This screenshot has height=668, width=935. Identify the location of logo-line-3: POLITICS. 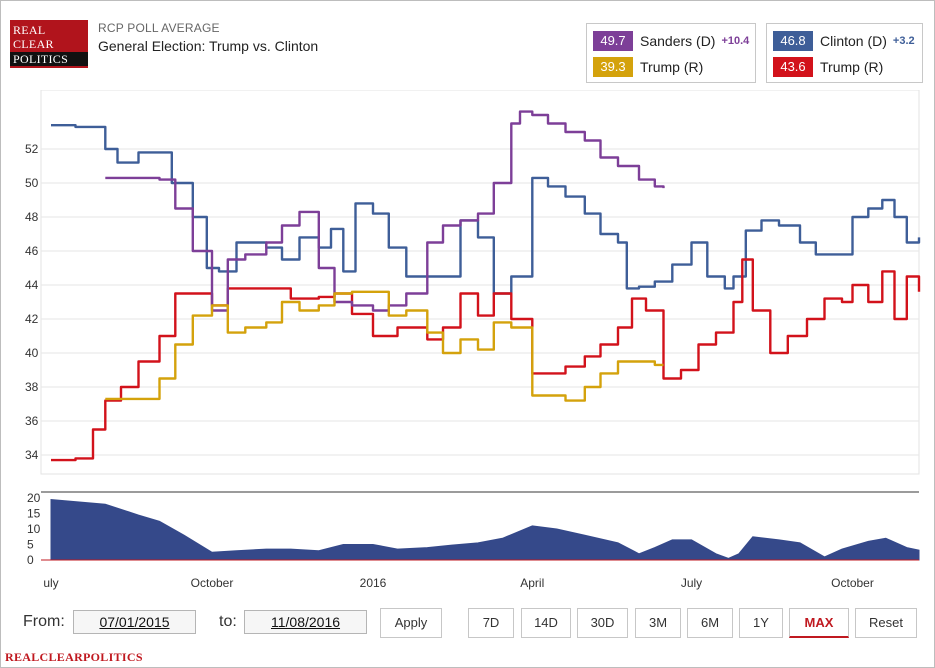
(49, 59).